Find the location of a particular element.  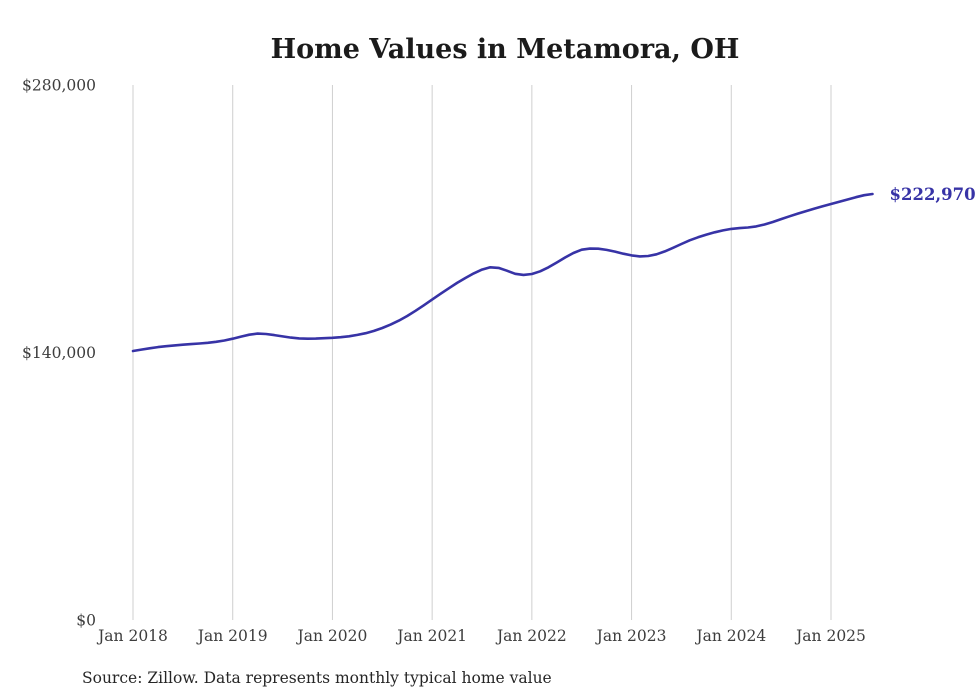

x-axis-tick-label: Jan 2023 is located at coordinates (631, 636).